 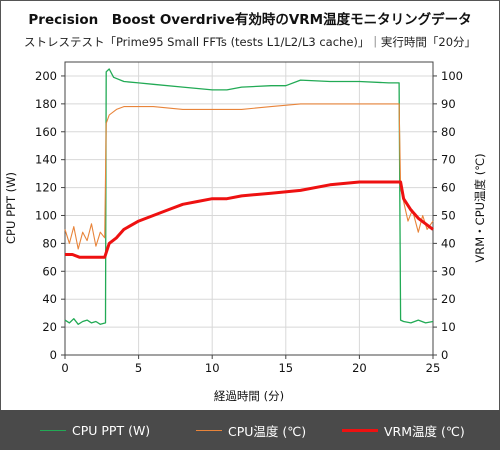 I want to click on legend-swatch-cpu-temp, so click(x=209, y=430).